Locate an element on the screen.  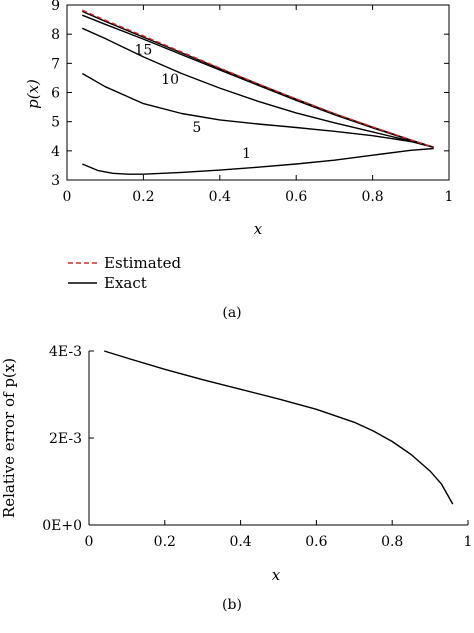
y-tick-label: 0E+0 is located at coordinates (62, 526).